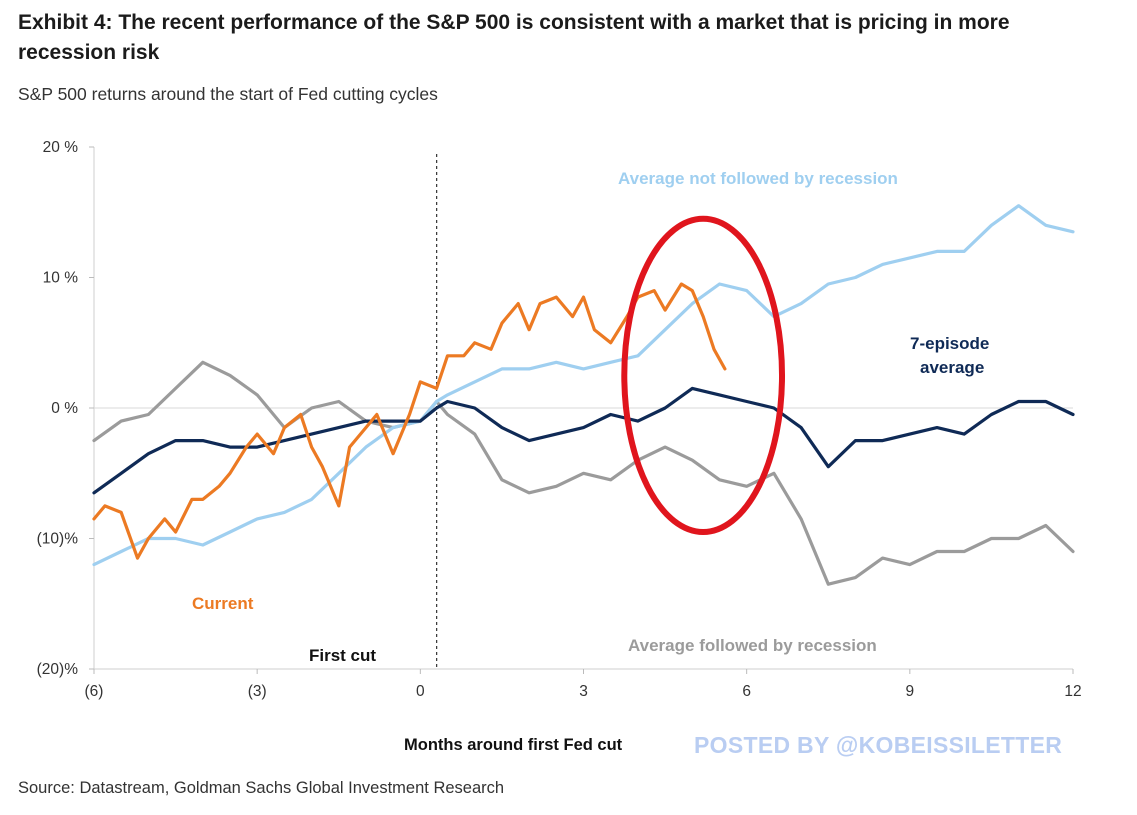 The image size is (1137, 815). What do you see at coordinates (758, 178) in the screenshot?
I see `label-not-followed: Average not followed by recession` at bounding box center [758, 178].